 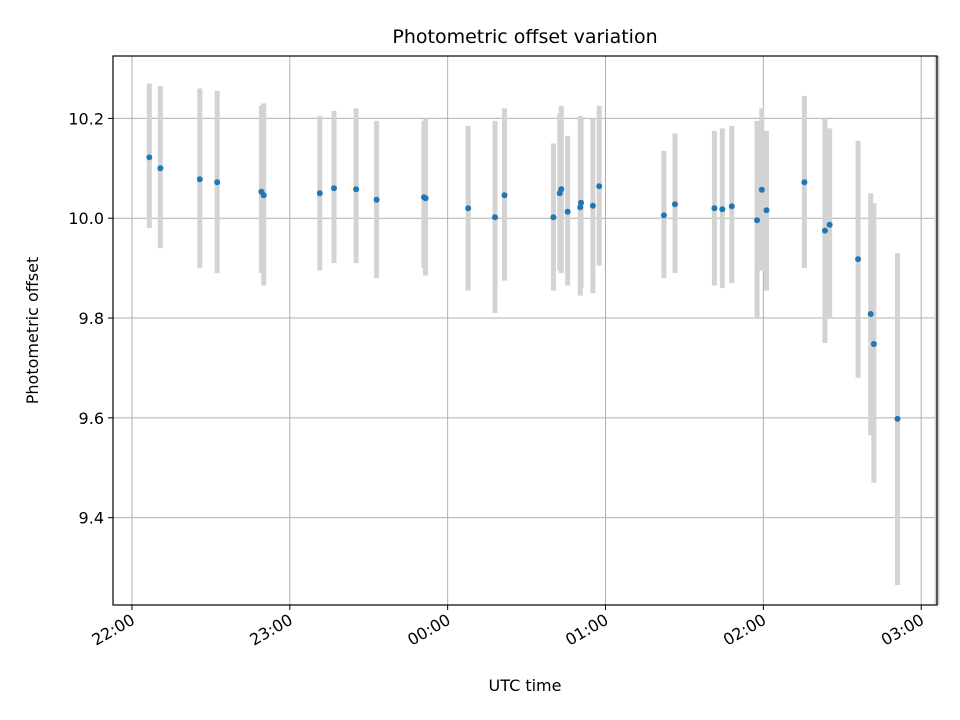 I want to click on x-tick-label: 01:00, so click(x=586, y=630).